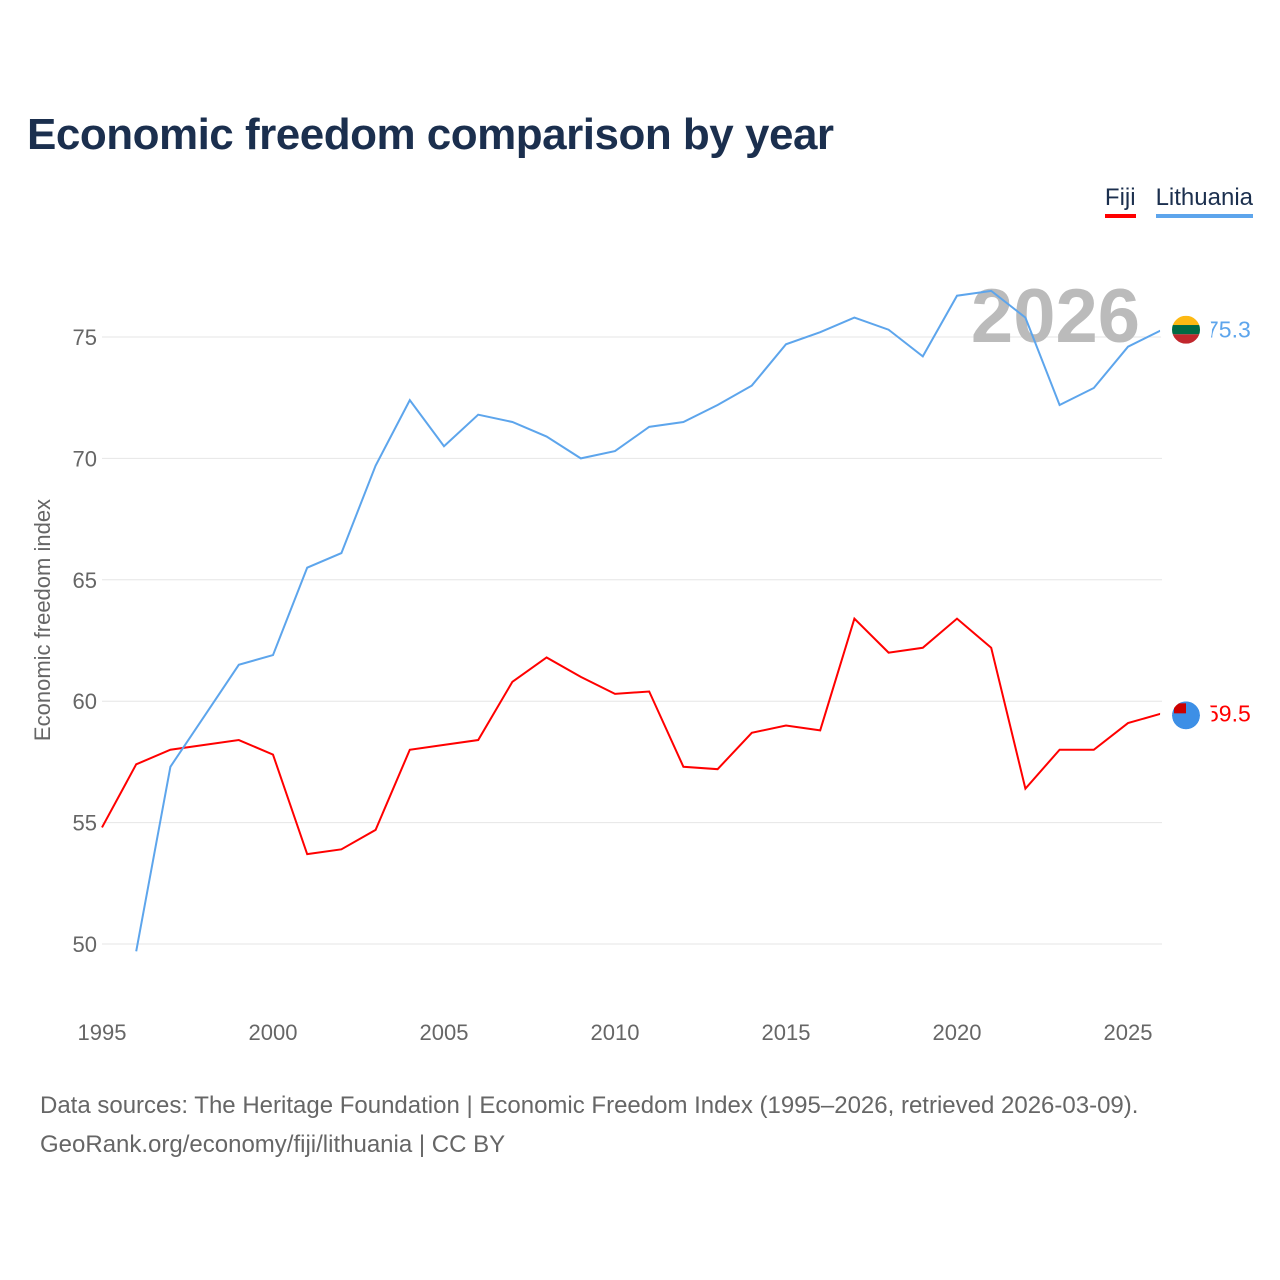 The height and width of the screenshot is (1280, 1280). I want to click on chart-title: Economic freedom comparison by year, so click(430, 134).